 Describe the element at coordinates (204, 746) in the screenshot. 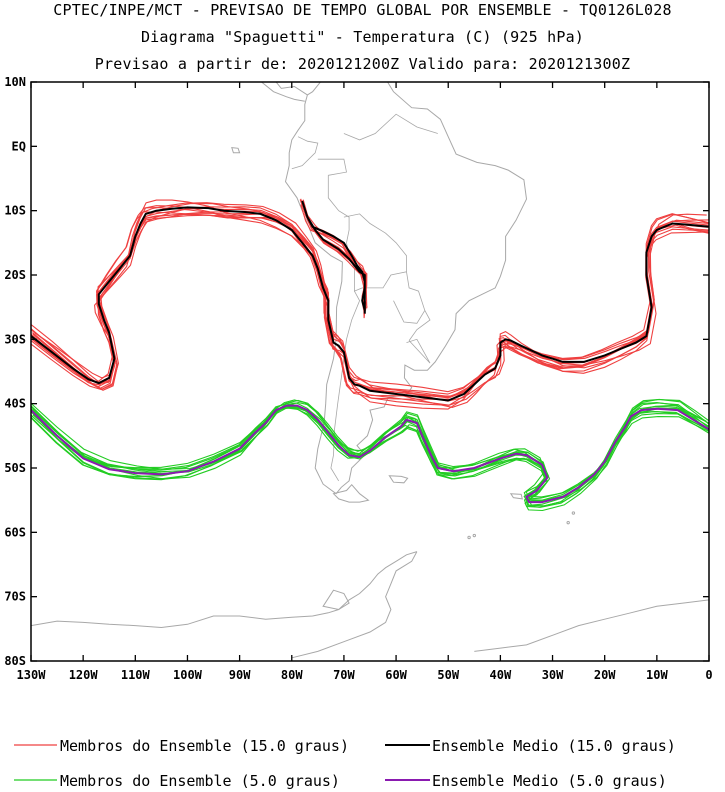

I see `legend-label-members-15: Membros do Ensemble (15.0 graus)` at that location.